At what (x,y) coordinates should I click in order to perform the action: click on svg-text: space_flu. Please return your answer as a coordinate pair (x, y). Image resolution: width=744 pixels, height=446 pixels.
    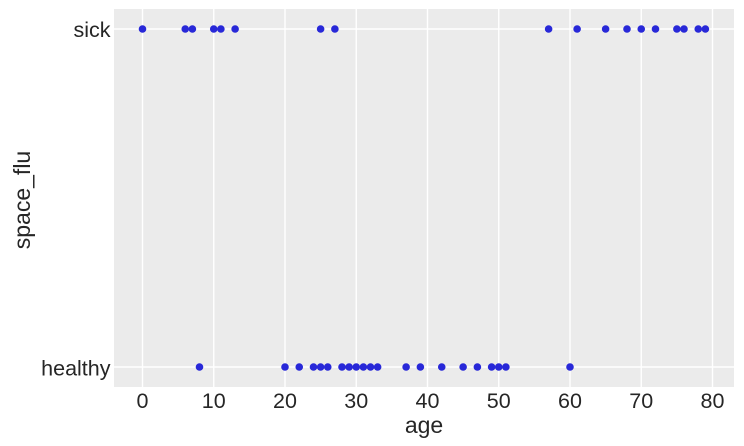
    Looking at the image, I should click on (22, 200).